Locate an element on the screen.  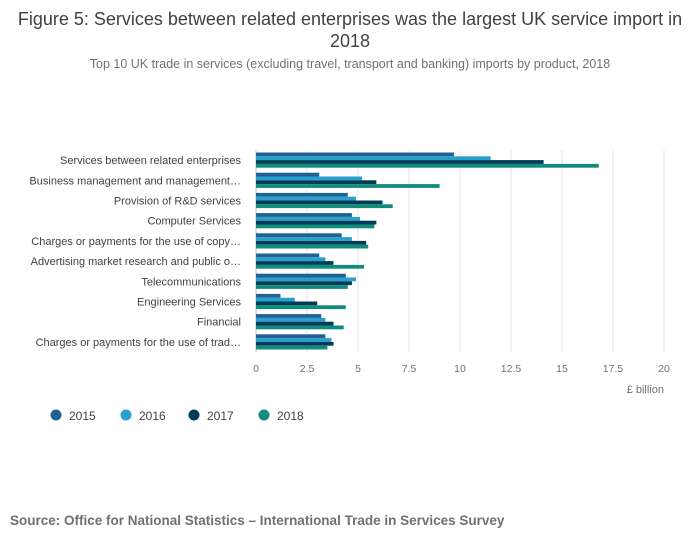
category-label: Services between related enterprises is located at coordinates (150, 161).